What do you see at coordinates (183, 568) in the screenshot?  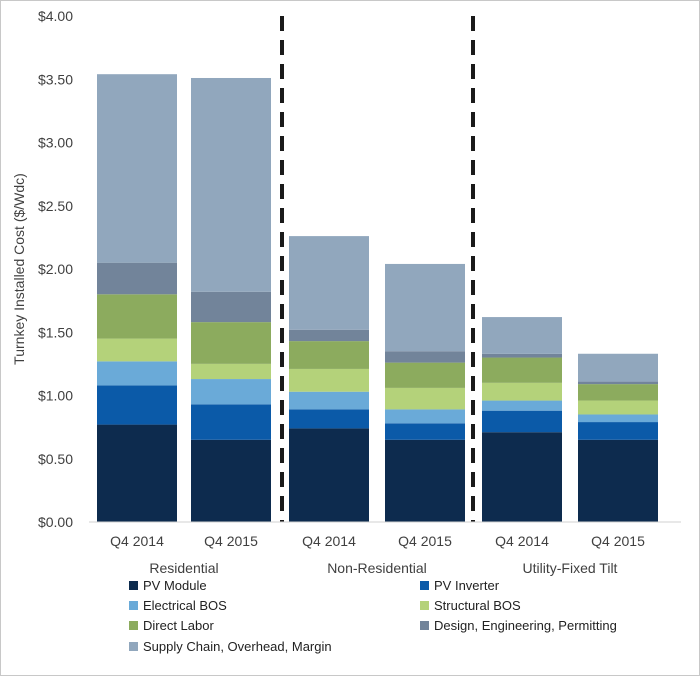 I see `group-label: Residential` at bounding box center [183, 568].